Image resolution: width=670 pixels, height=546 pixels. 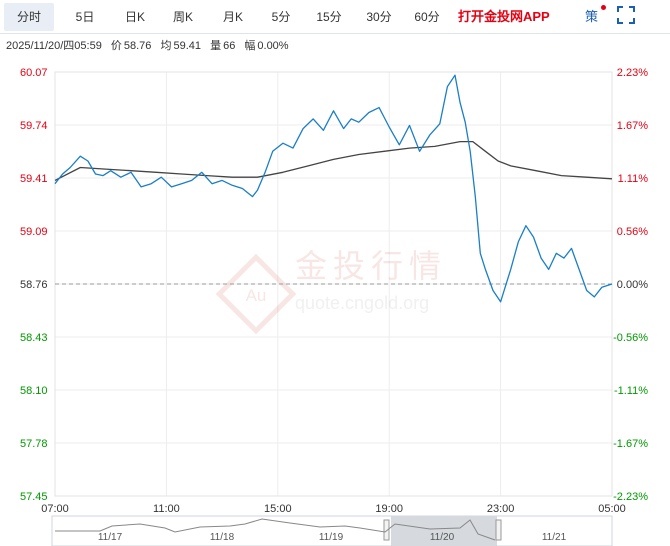 I want to click on x-tick-label: 23:00, so click(x=501, y=509).